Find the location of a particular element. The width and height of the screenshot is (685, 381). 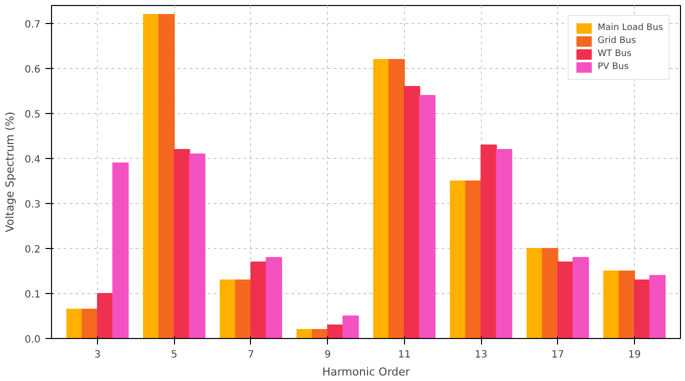

y-tick-label: 0.3 is located at coordinates (32, 205).